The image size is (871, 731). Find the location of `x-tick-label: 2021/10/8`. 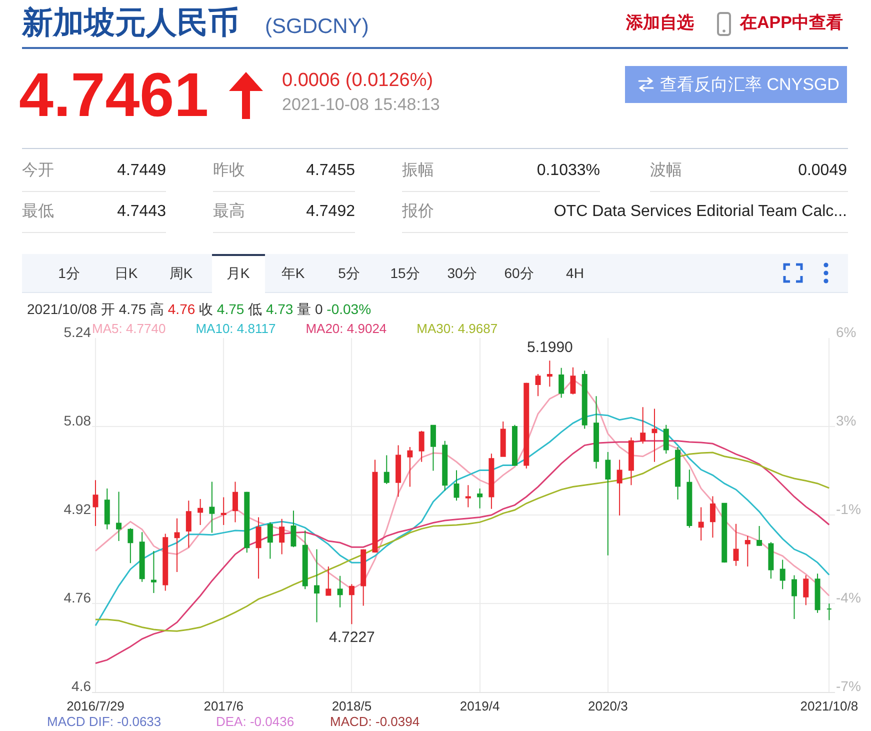

x-tick-label: 2021/10/8 is located at coordinates (829, 706).